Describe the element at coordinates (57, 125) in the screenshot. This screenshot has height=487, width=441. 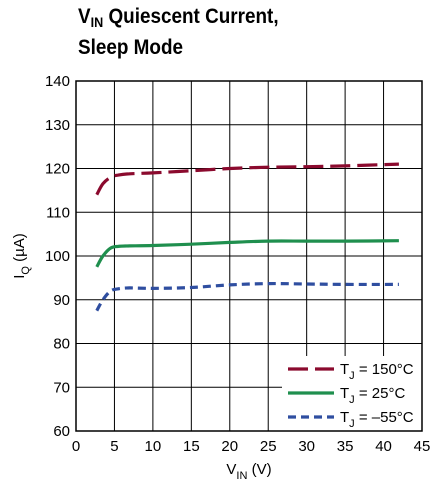
I see `y-tick-label: 130` at that location.